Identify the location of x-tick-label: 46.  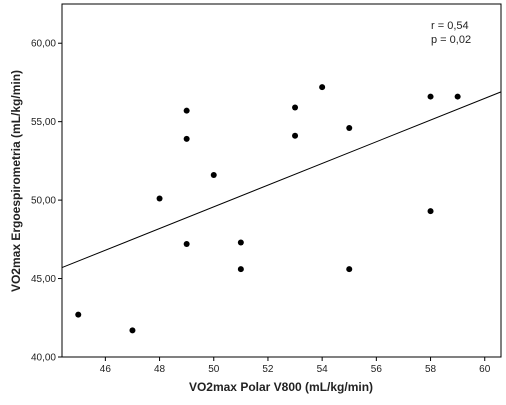
(106, 369).